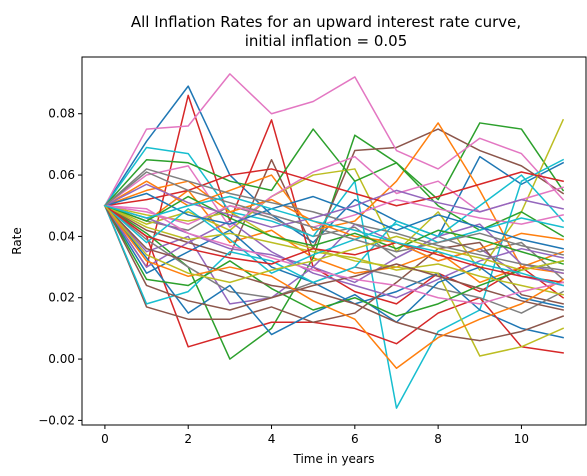 This screenshot has height=476, width=587. What do you see at coordinates (521, 439) in the screenshot?
I see `x-tick-label: 10` at bounding box center [521, 439].